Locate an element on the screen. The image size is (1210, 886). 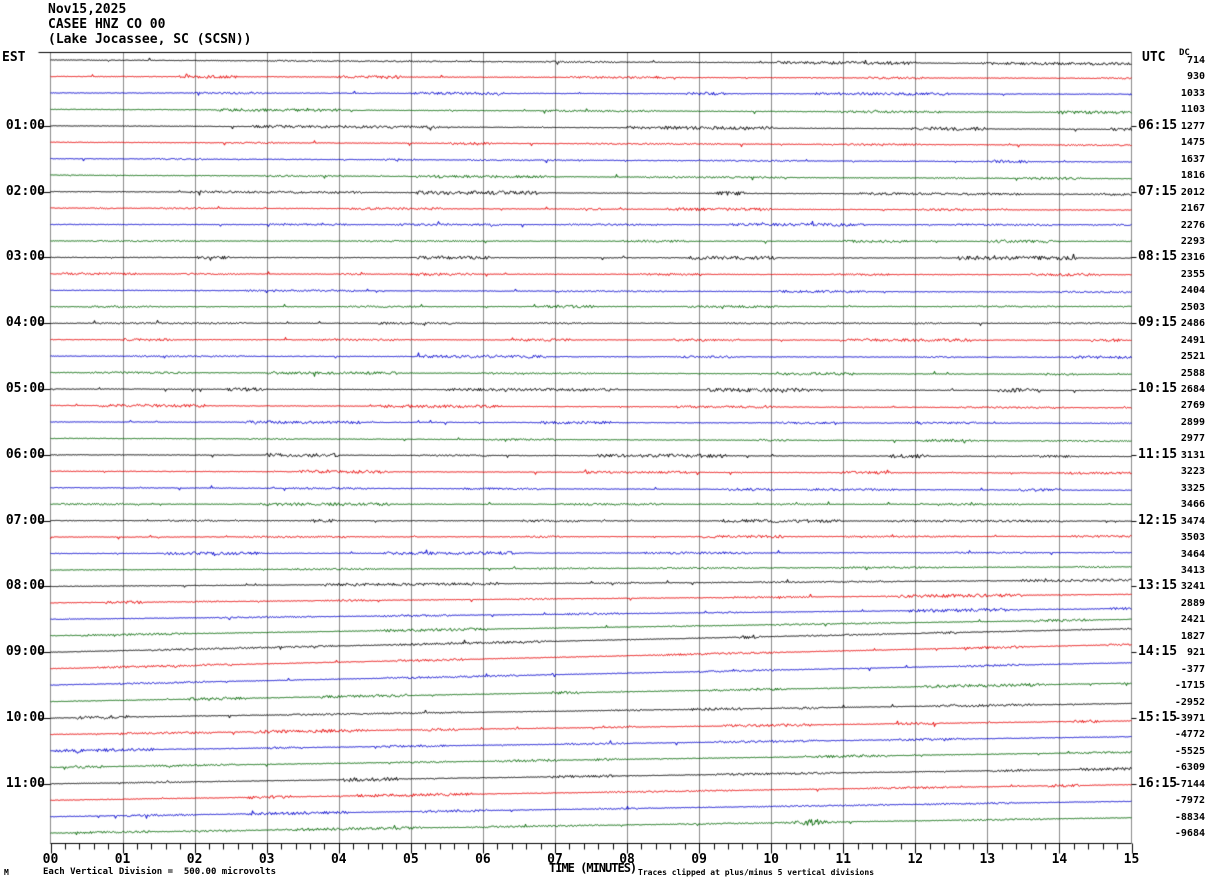
dc-offset-value: -7144 is located at coordinates (1189, 784).